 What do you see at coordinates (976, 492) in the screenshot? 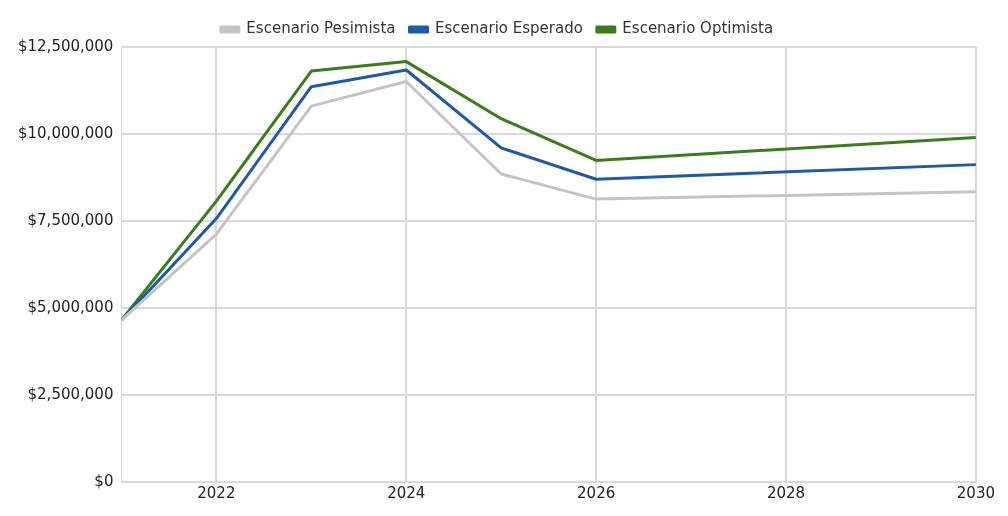
I see `x-tick-label: 2030` at bounding box center [976, 492].